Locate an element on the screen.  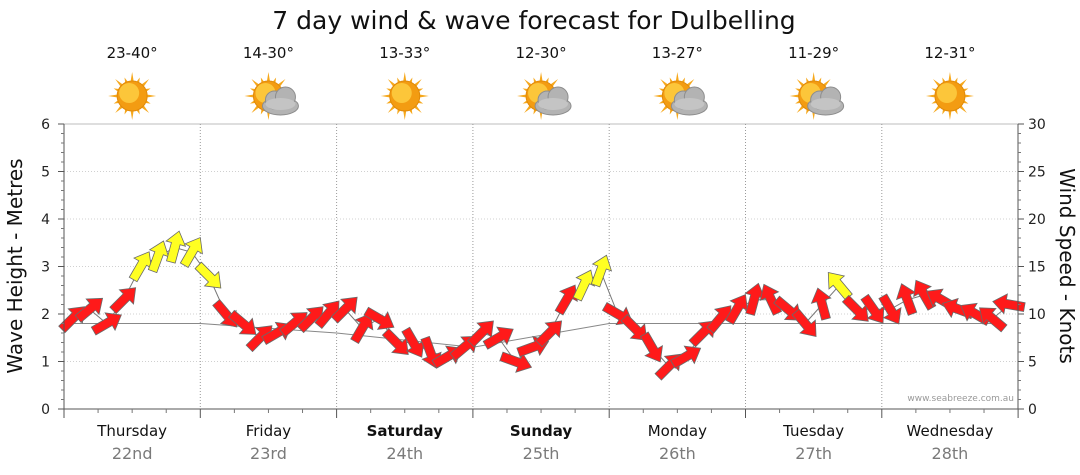
right-tick-label: 25 is located at coordinates (1037, 173).